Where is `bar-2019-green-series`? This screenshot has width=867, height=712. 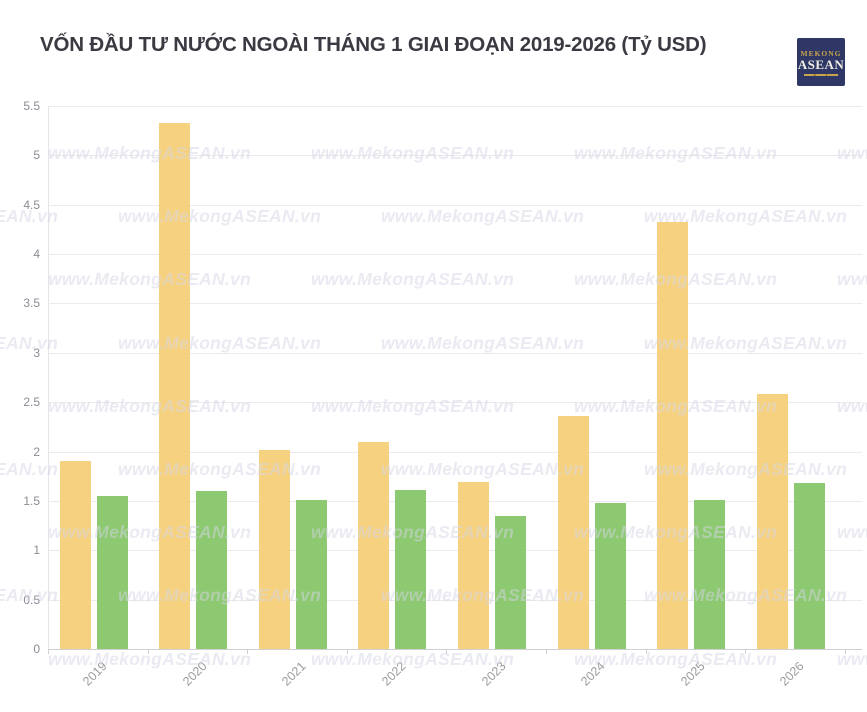
bar-2019-green-series is located at coordinates (112, 572).